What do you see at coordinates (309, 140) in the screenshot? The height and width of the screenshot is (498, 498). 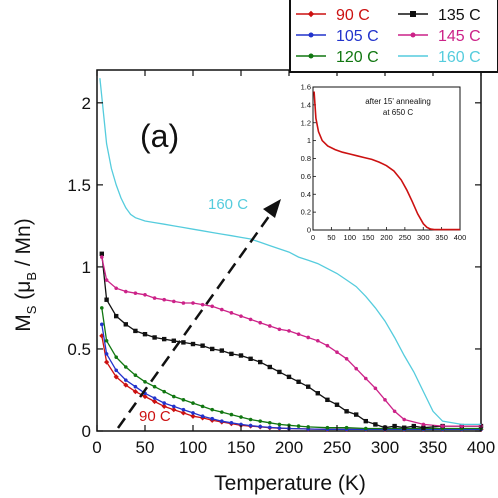 I see `inset-y-tick-label: 1` at bounding box center [309, 140].